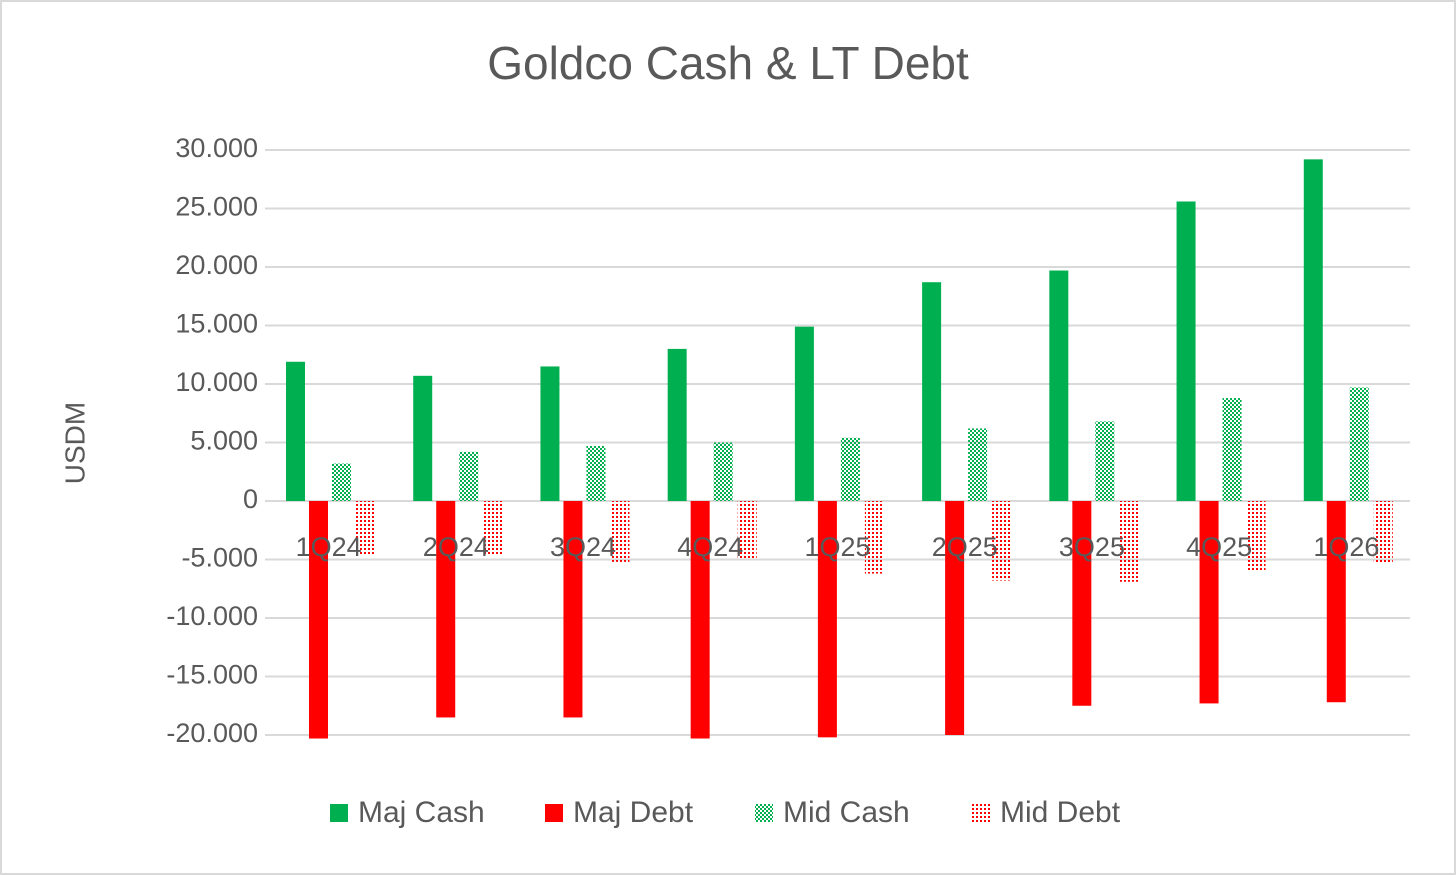 This screenshot has height=875, width=1456. What do you see at coordinates (212, 675) in the screenshot?
I see `y-tick-label: -15.000` at bounding box center [212, 675].